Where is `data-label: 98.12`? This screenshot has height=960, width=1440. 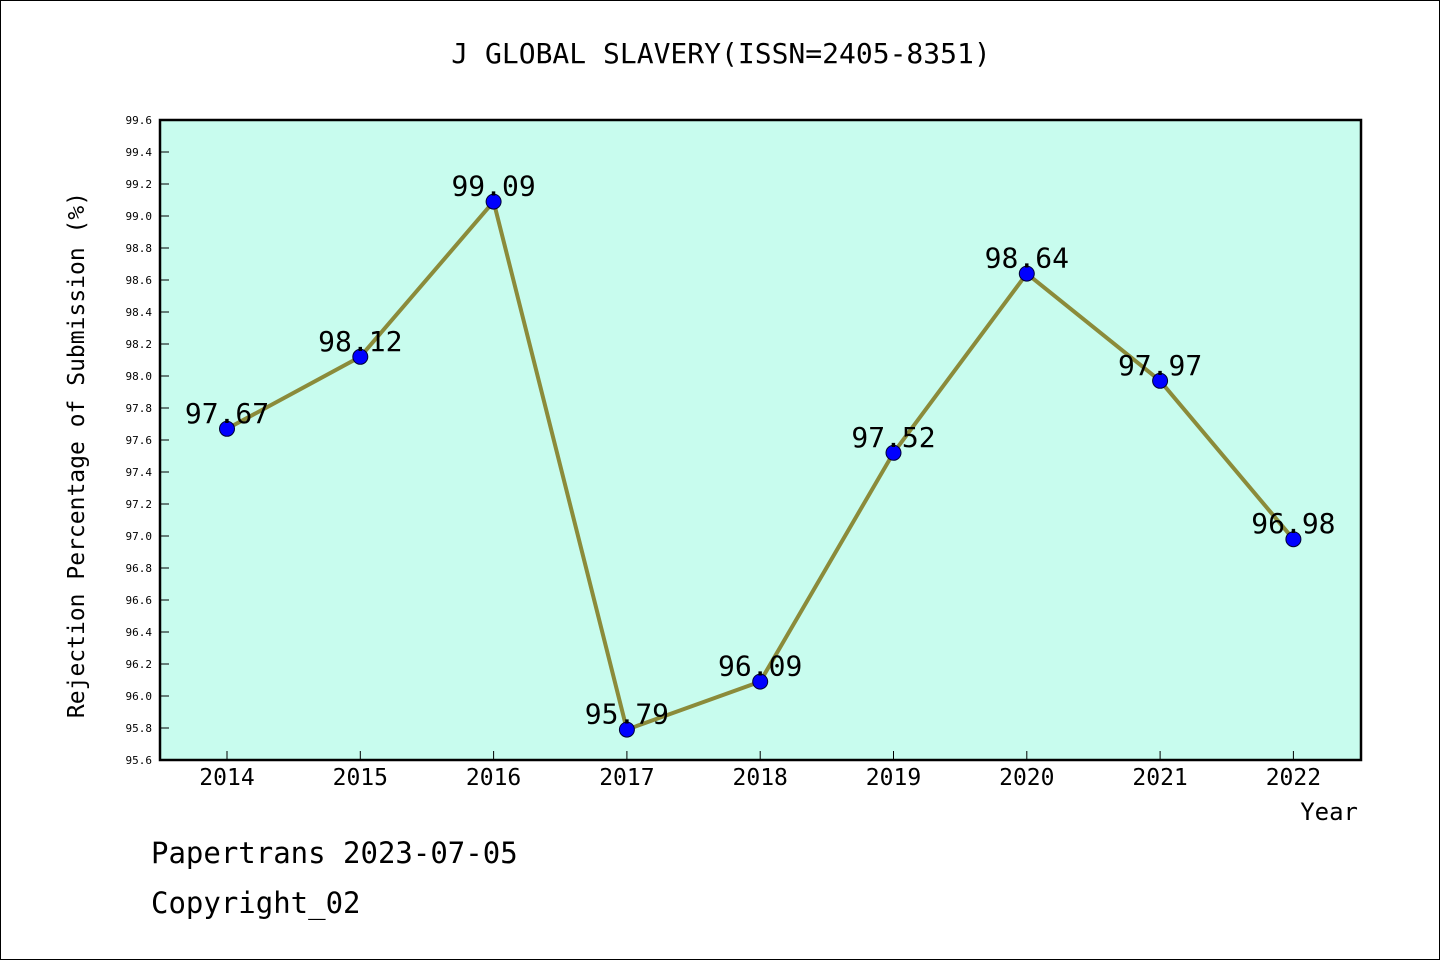 data-label: 98.12 is located at coordinates (360, 341).